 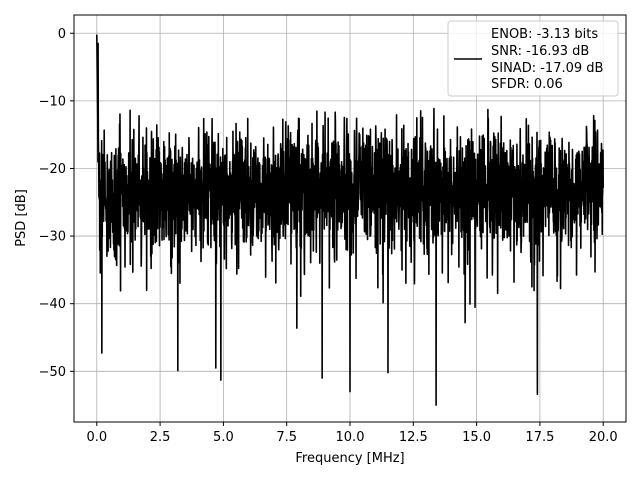 What do you see at coordinates (350, 437) in the screenshot?
I see `x-tick-label: 10.0` at bounding box center [350, 437].